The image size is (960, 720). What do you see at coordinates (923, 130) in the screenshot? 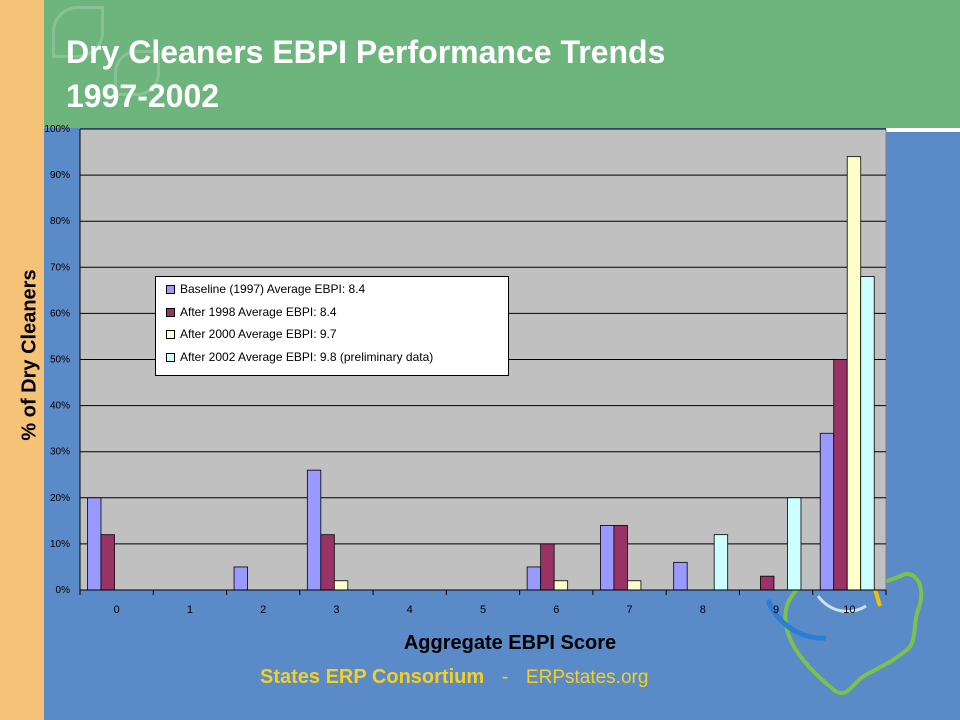
I see `header-rule` at bounding box center [923, 130].